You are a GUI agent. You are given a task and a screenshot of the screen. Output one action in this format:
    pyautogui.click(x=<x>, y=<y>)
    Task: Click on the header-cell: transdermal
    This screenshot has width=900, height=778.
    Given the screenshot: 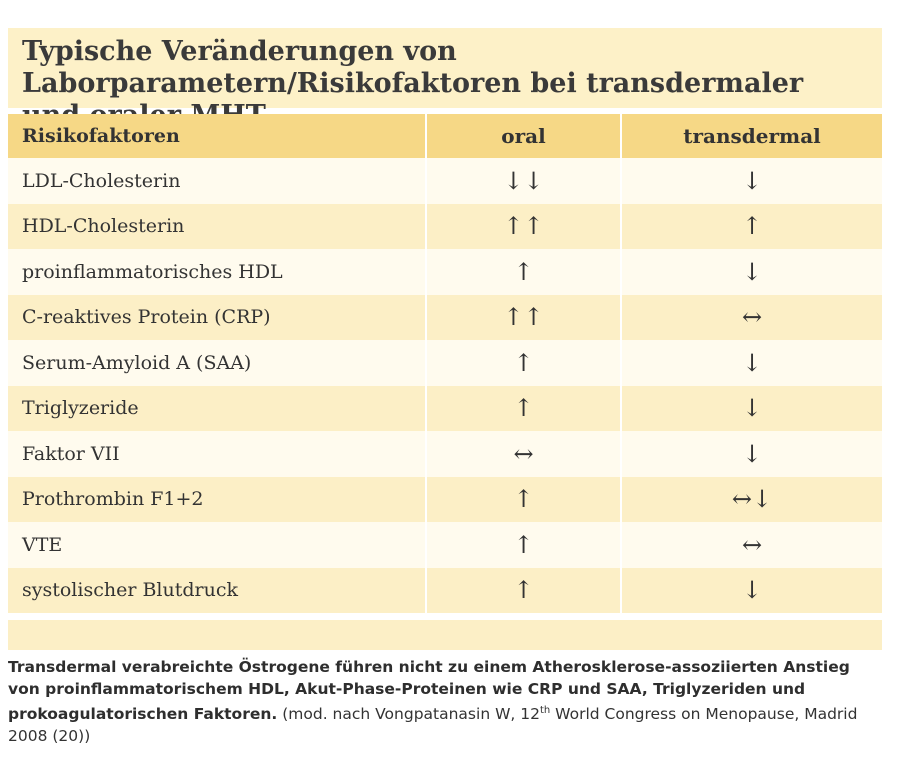 What is the action you would take?
    pyautogui.click(x=751, y=136)
    